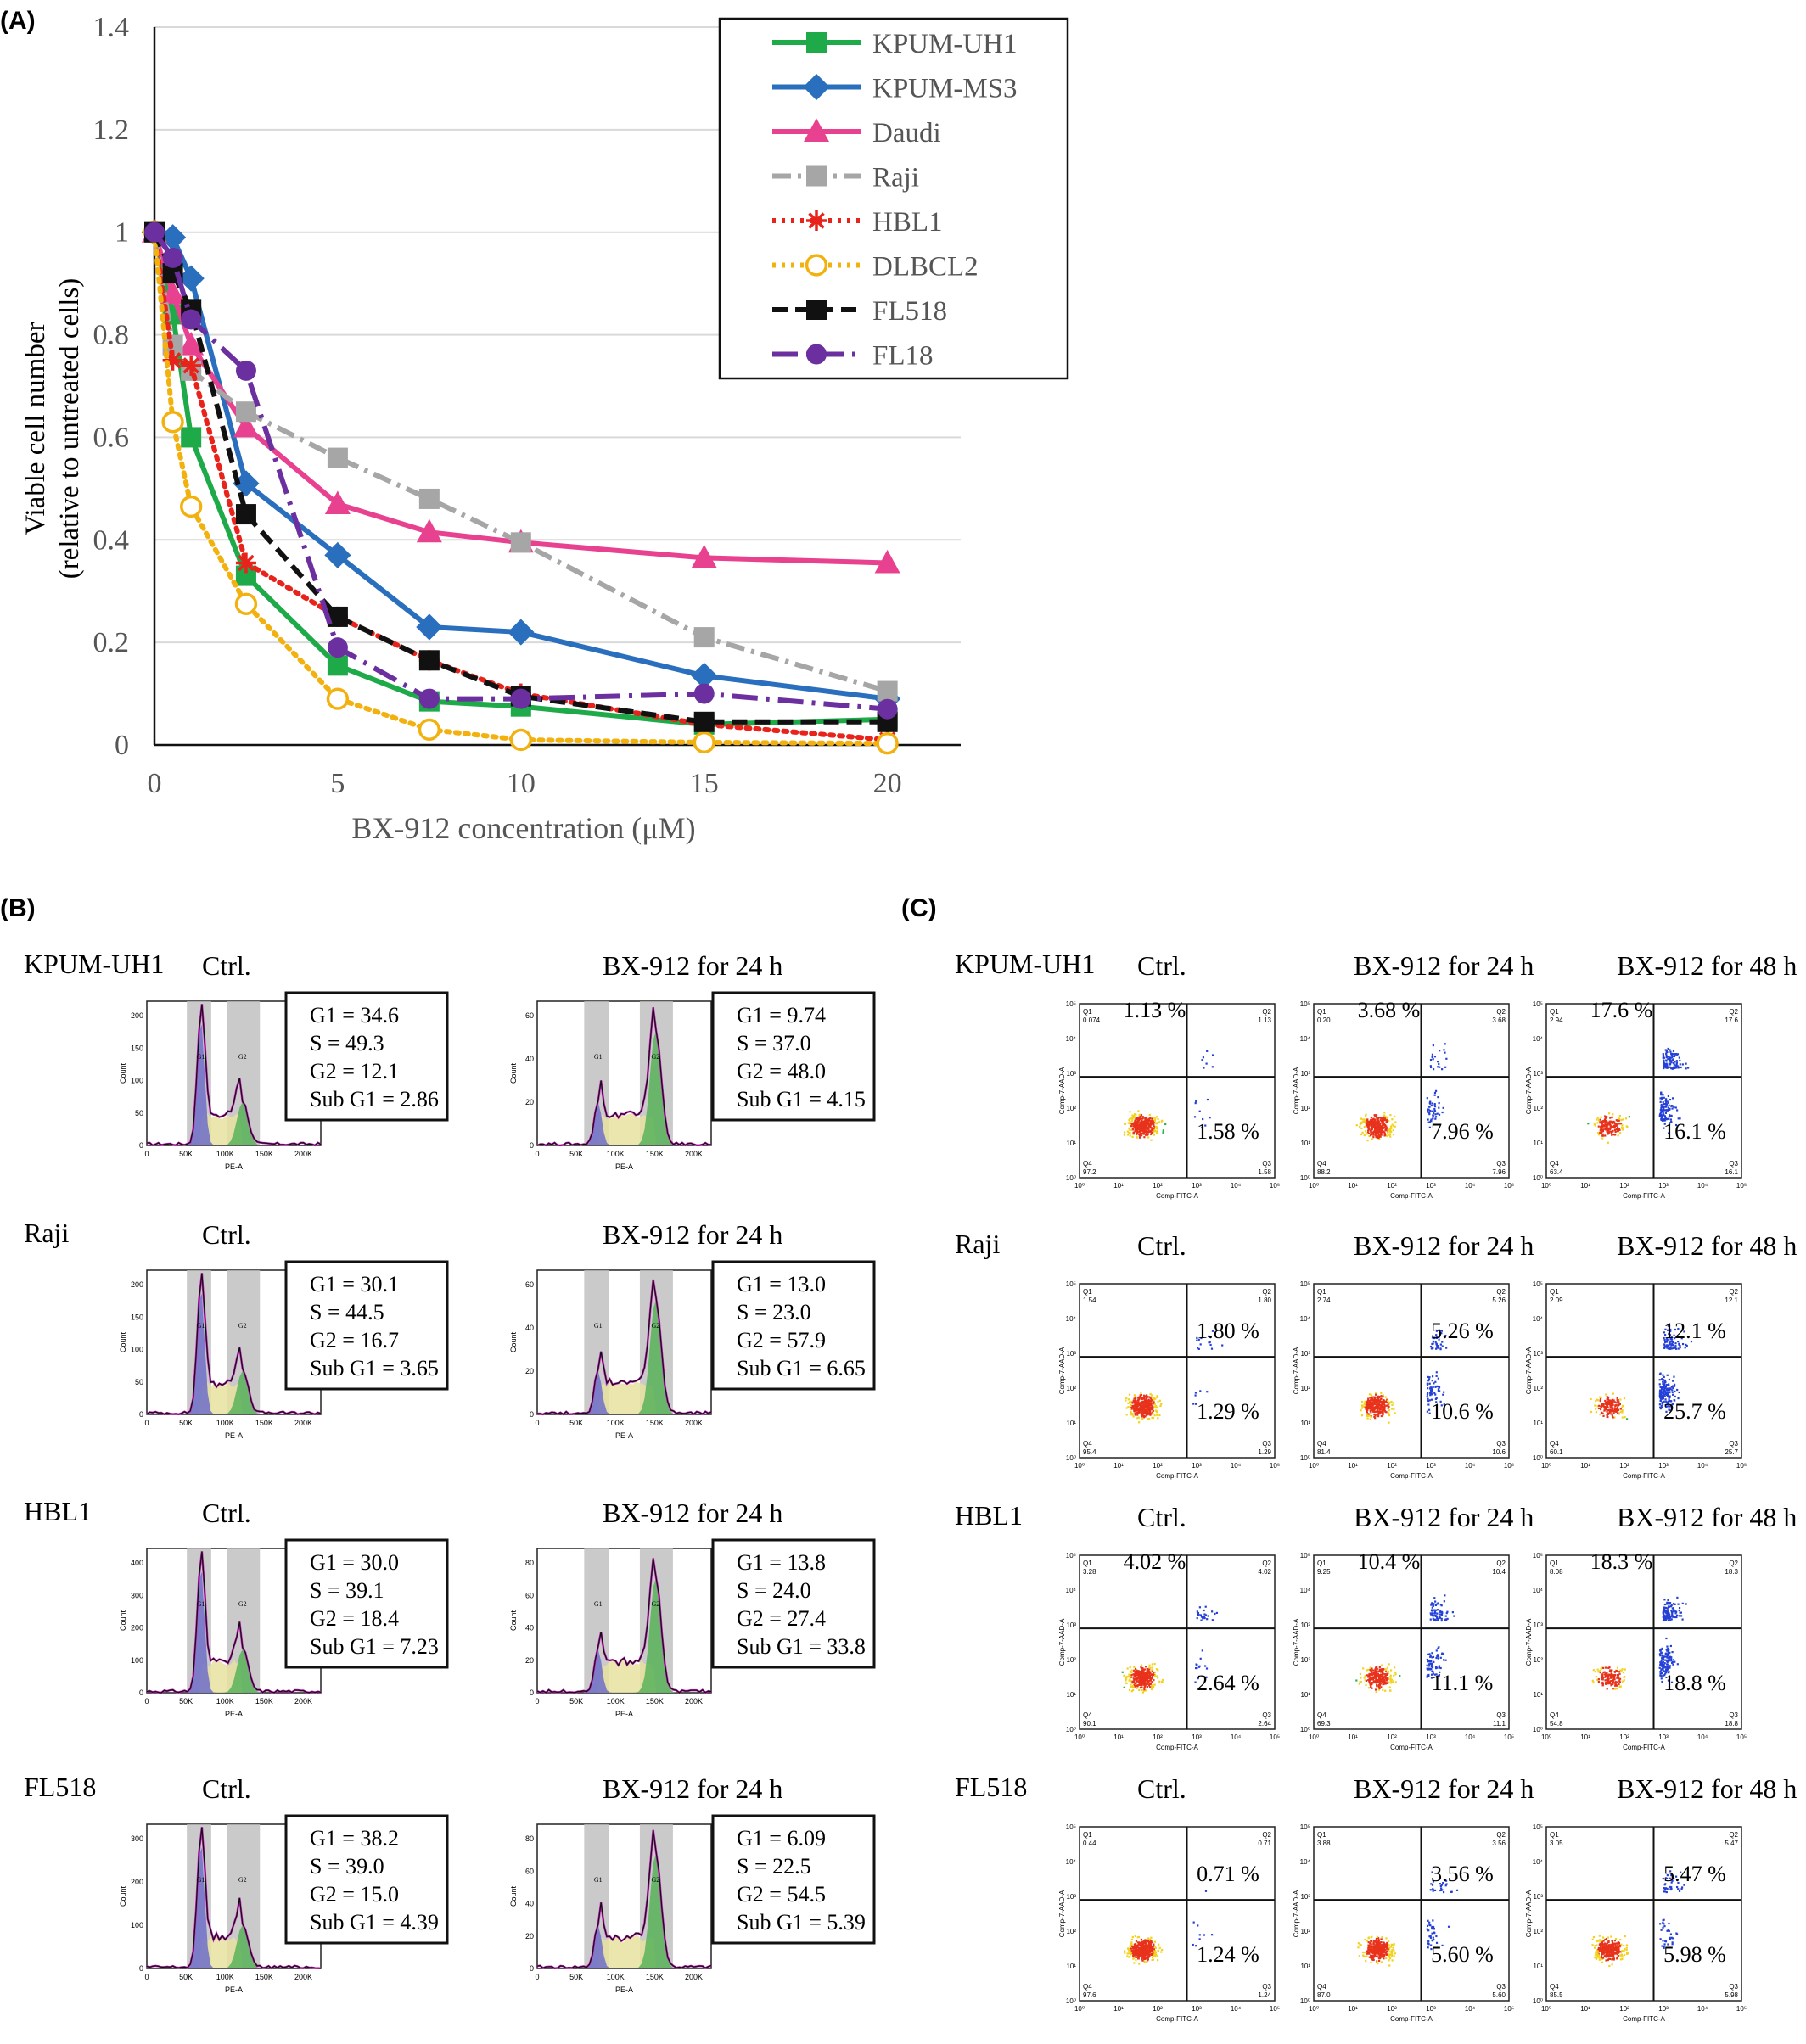  What do you see at coordinates (347, 1312) in the screenshot?
I see `stats-line: S = 44.5` at bounding box center [347, 1312].